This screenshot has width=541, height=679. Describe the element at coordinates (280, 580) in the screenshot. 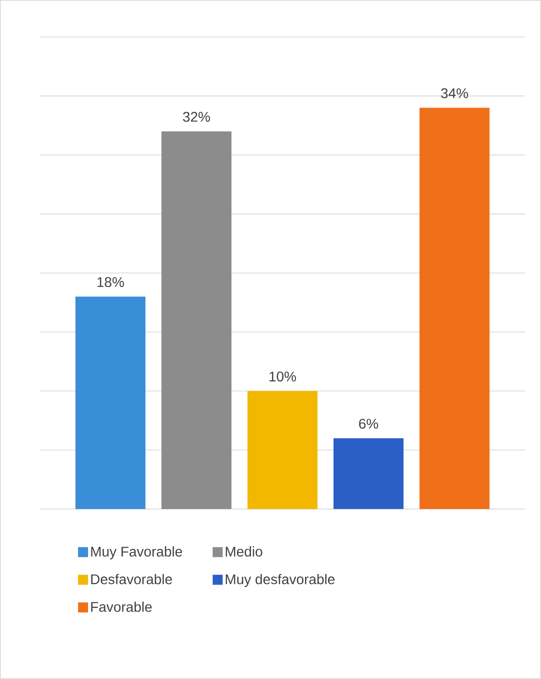

I see `legend-label: Muy desfavorable` at that location.